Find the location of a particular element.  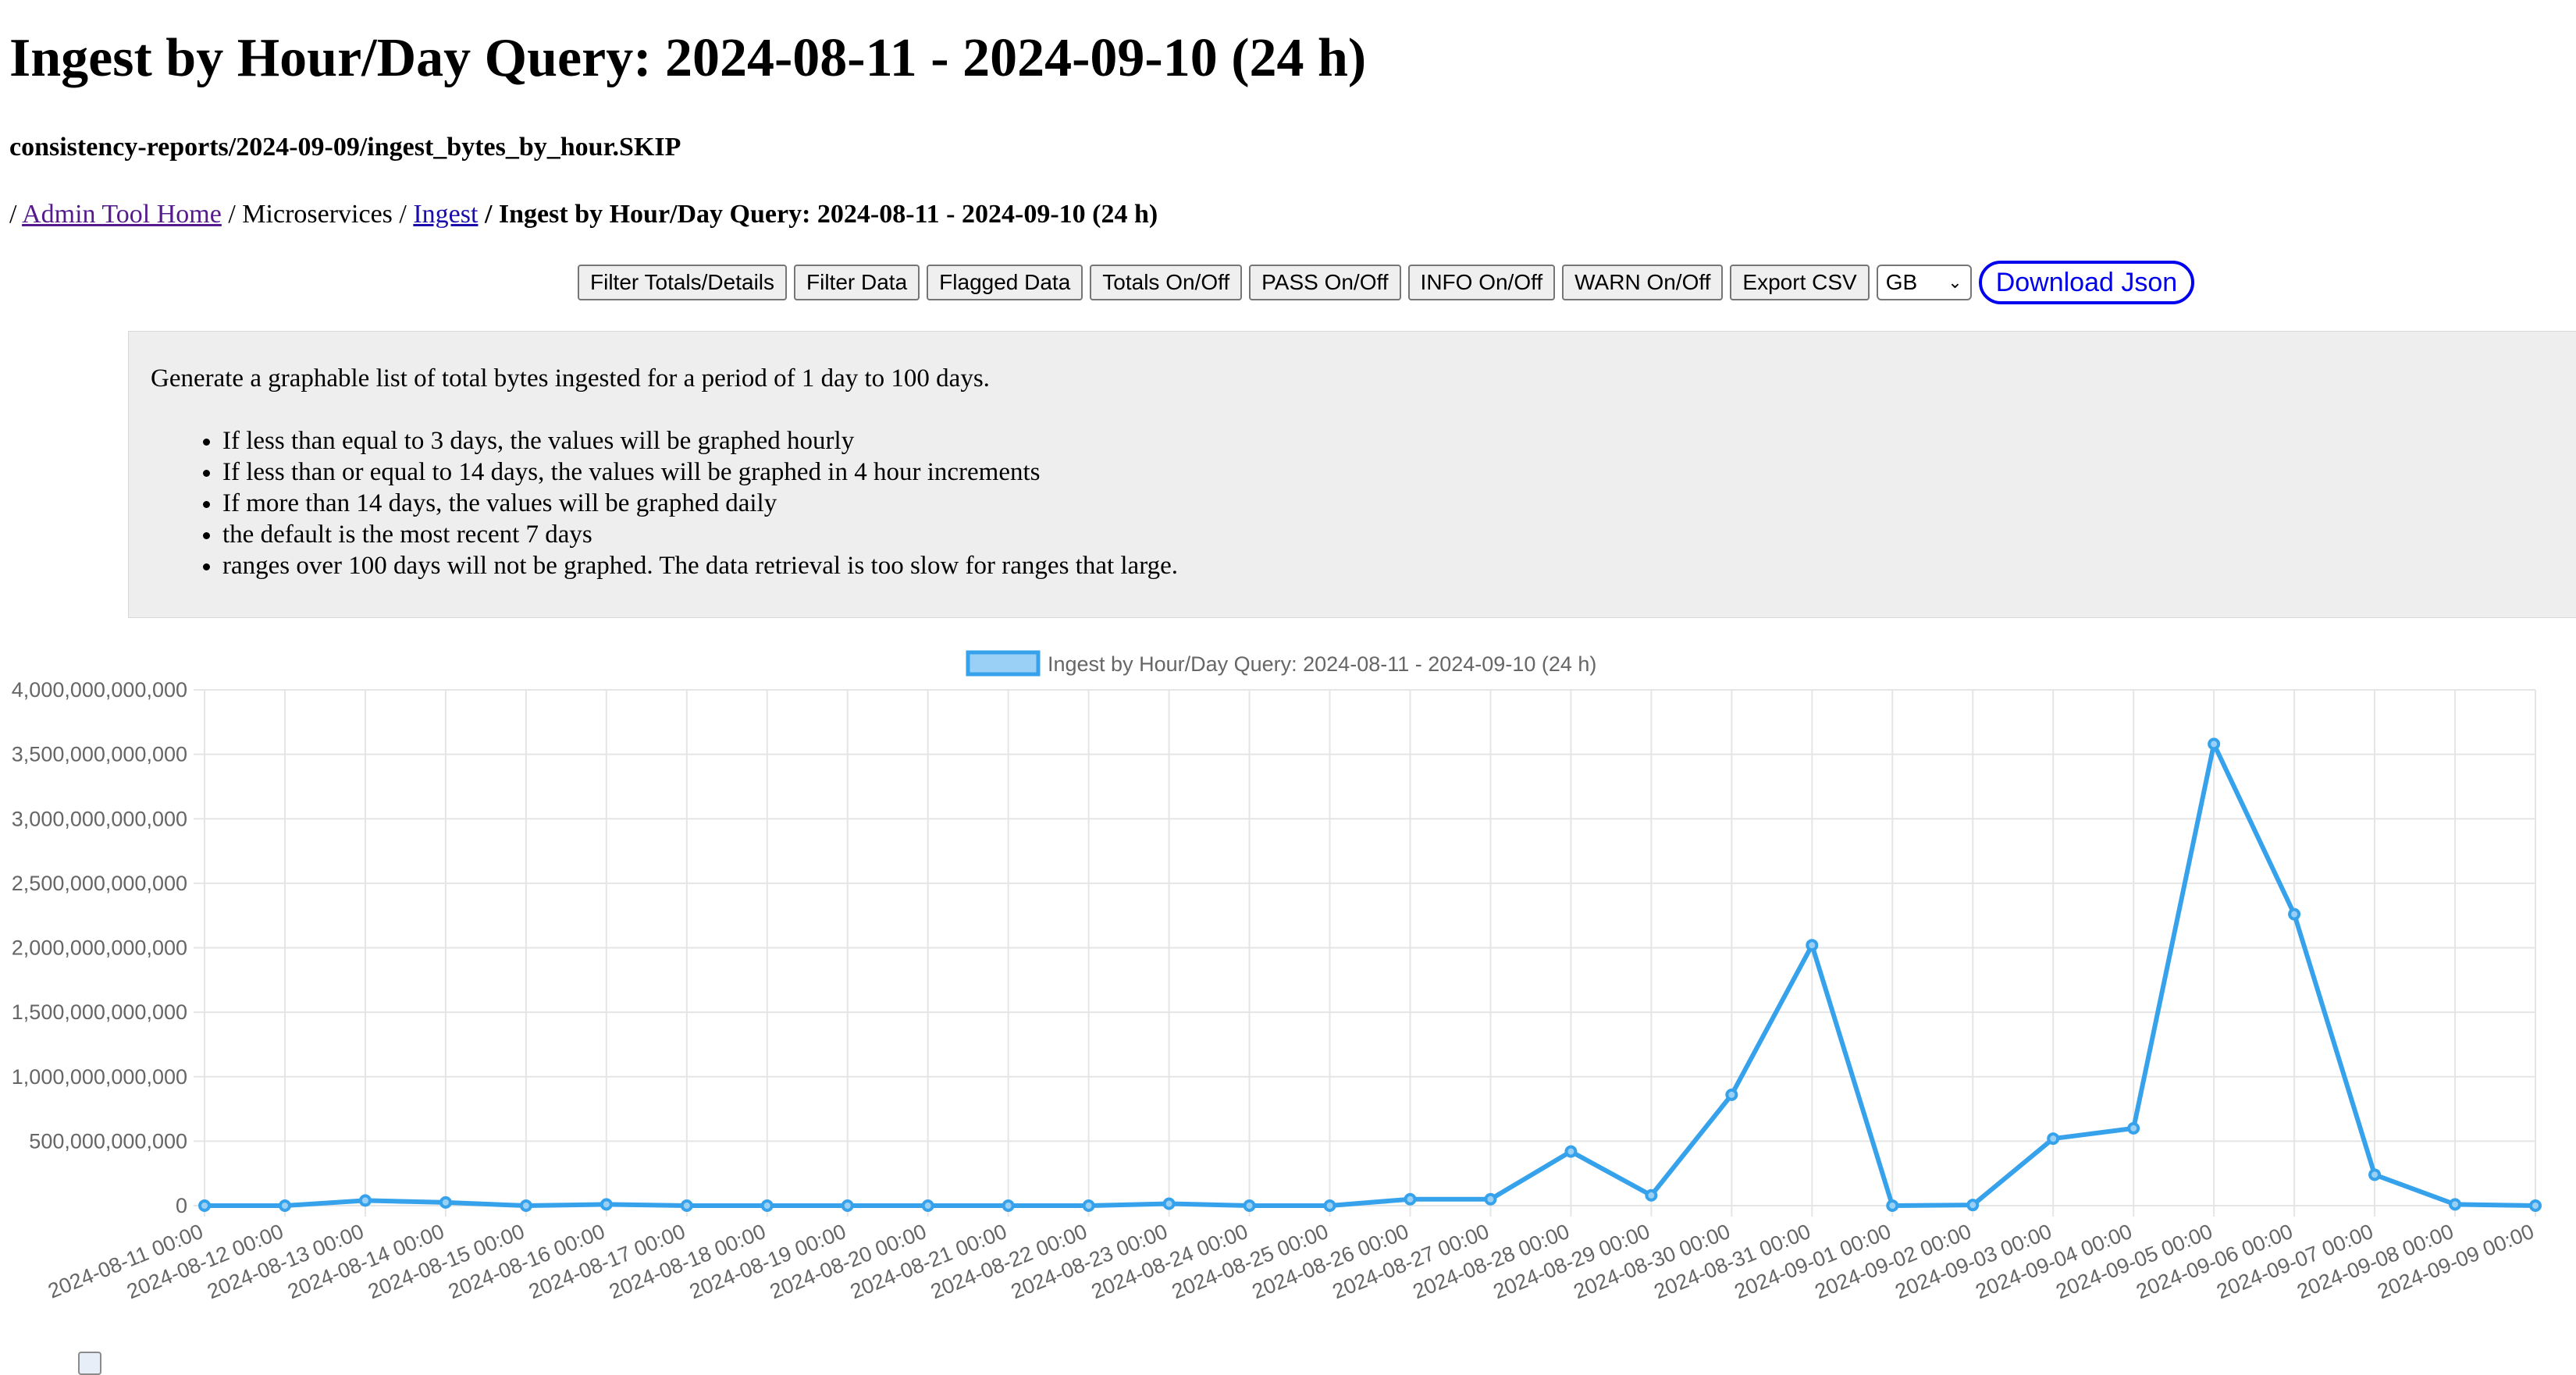

y-tick-label: 2,500,000,000,000 is located at coordinates (99, 883).